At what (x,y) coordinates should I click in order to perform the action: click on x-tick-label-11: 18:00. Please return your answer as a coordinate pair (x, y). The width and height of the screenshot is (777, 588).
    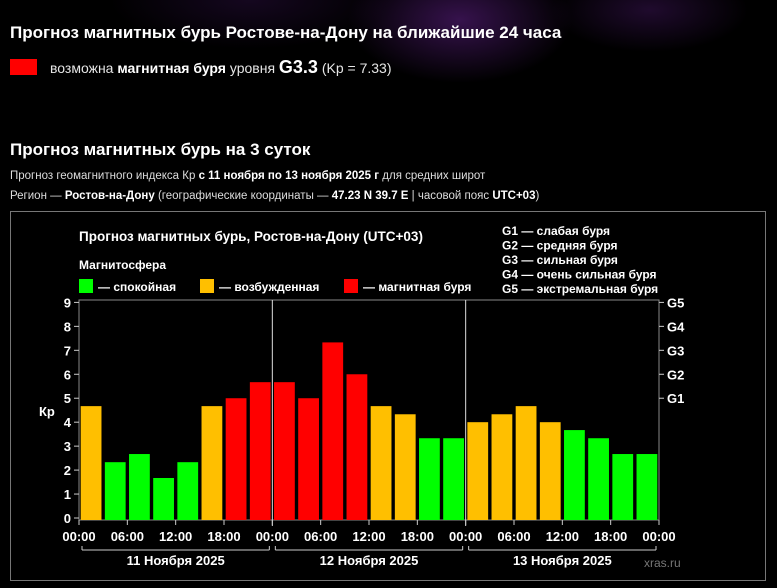
    Looking at the image, I should click on (610, 536).